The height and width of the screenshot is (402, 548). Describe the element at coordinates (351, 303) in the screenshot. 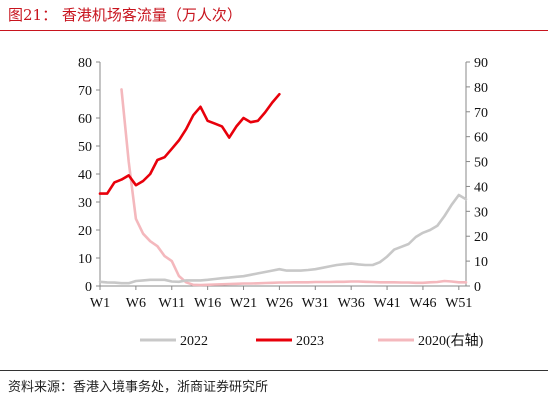

I see `x-tick-label: W36` at that location.